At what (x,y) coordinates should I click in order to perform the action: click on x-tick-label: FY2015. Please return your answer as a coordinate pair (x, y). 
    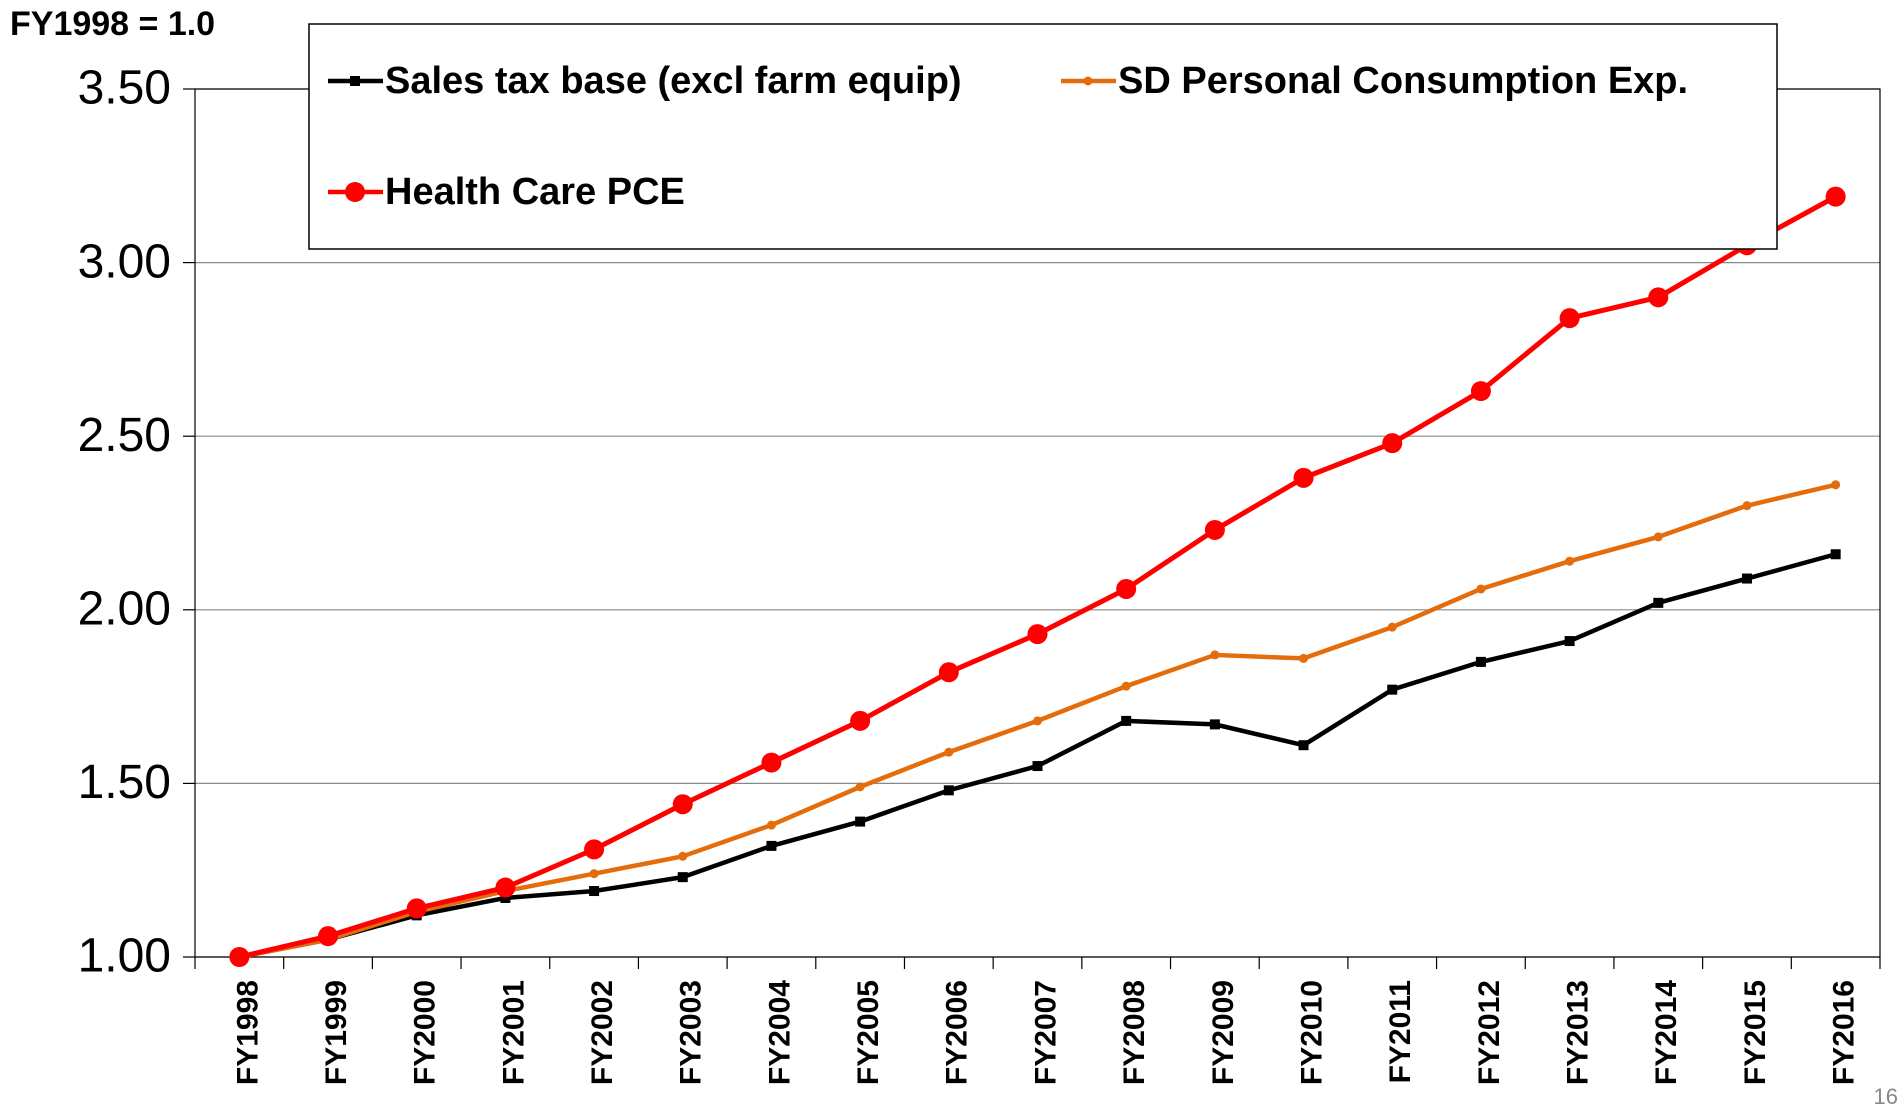
    Looking at the image, I should click on (1755, 1032).